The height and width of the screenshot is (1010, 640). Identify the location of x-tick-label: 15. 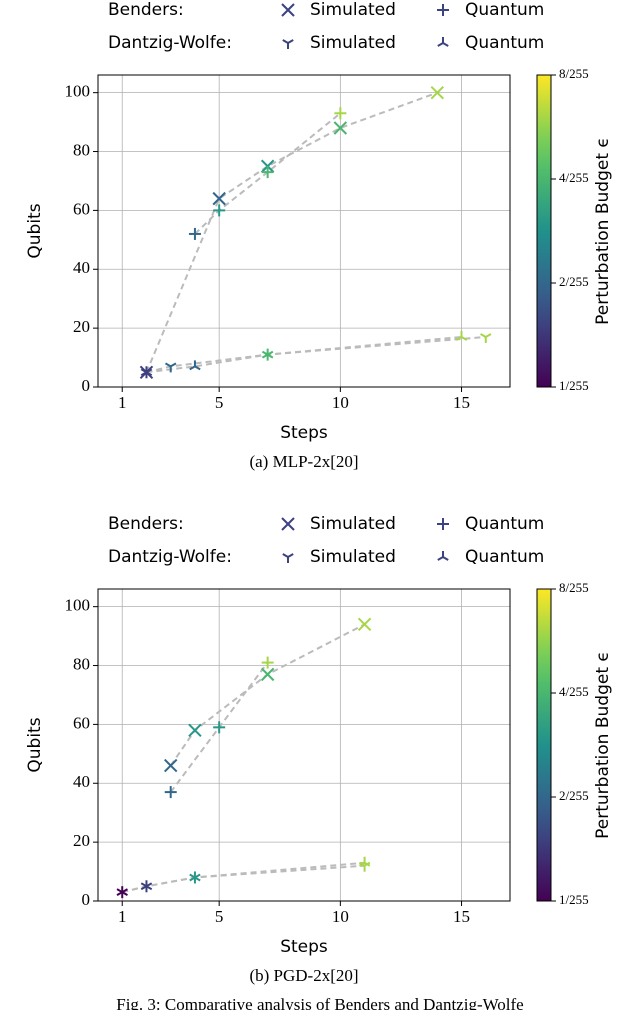
(461, 402).